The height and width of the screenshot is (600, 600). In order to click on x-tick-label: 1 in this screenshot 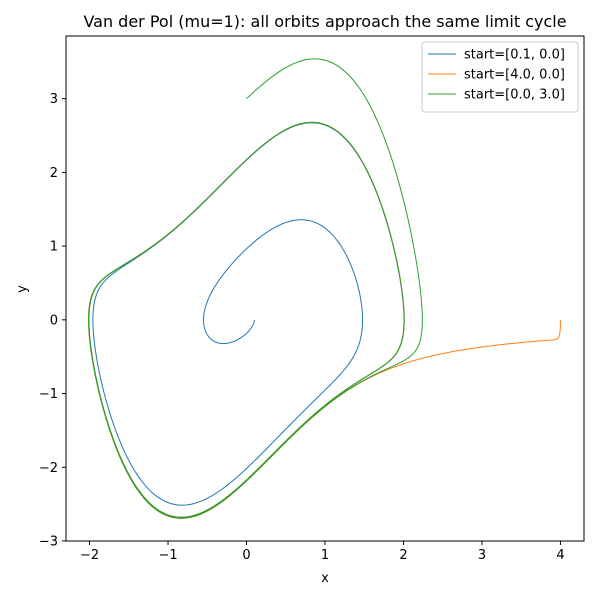, I will do `click(325, 555)`.